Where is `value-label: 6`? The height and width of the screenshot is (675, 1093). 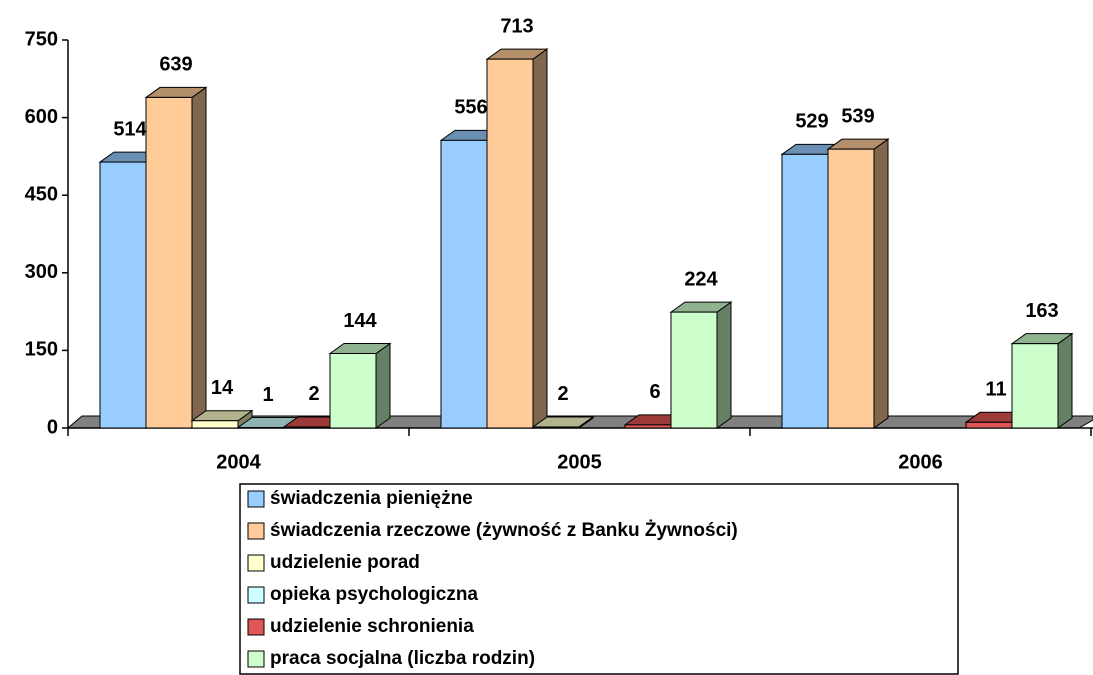
value-label: 6 is located at coordinates (654, 392).